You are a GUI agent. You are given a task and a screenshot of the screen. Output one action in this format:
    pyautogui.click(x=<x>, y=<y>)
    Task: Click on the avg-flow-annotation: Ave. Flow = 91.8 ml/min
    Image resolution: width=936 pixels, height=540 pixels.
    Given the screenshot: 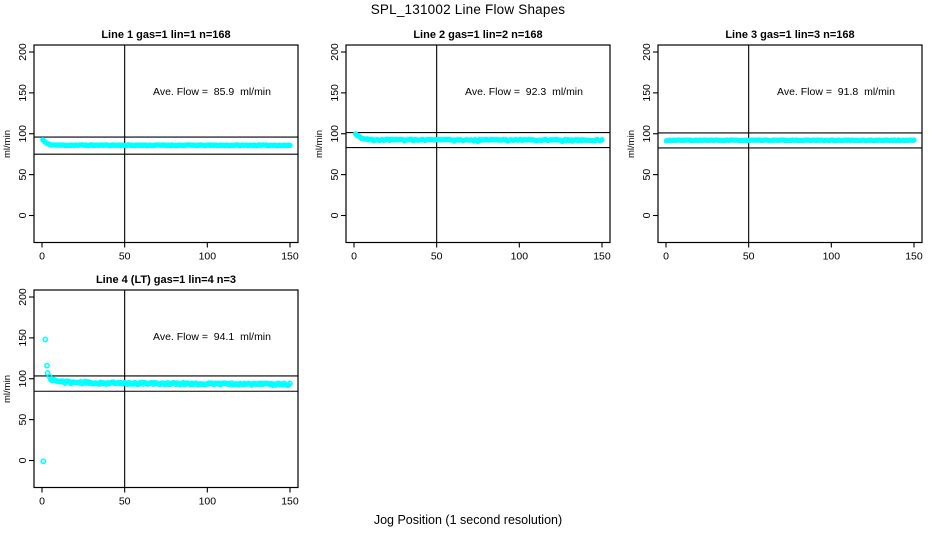 What is the action you would take?
    pyautogui.click(x=836, y=92)
    